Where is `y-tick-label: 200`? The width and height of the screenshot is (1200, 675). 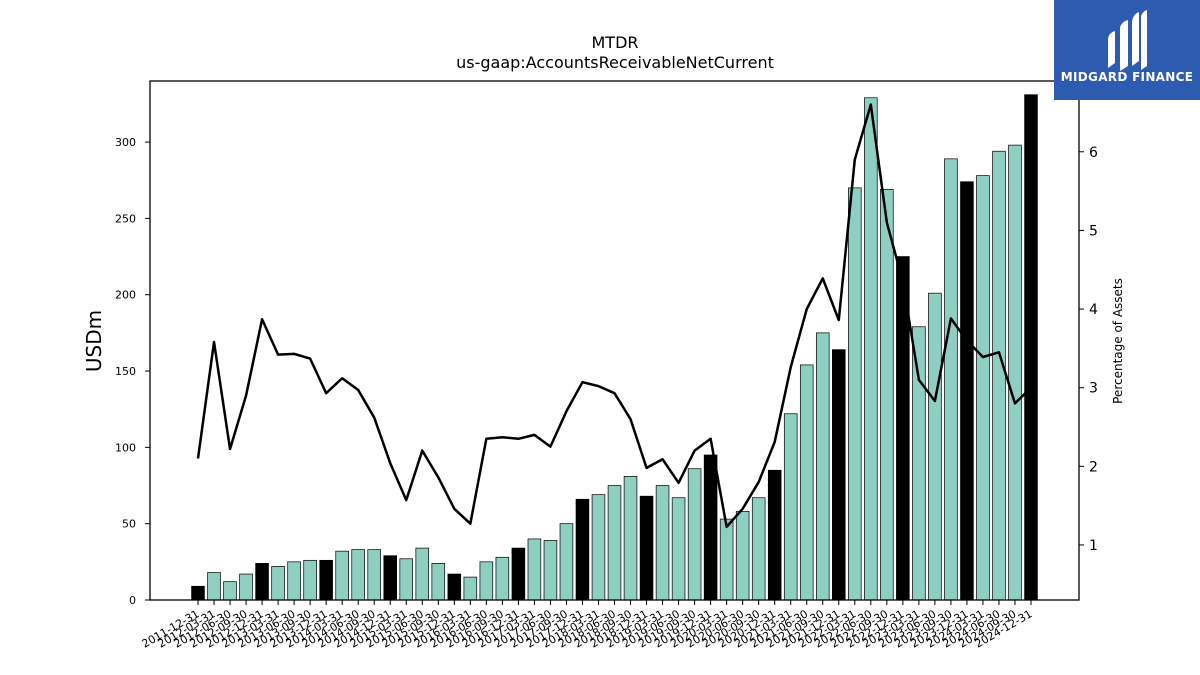
y-tick-label: 200 is located at coordinates (125, 295).